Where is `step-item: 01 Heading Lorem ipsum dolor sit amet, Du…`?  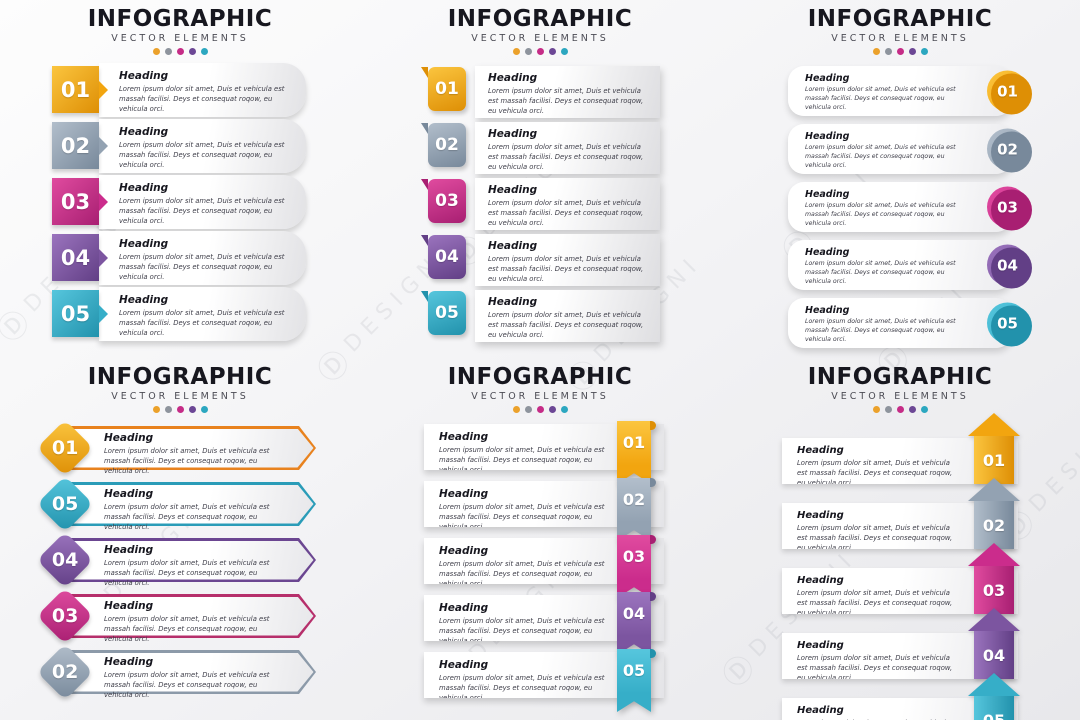 step-item: 01 Heading Lorem ipsum dolor sit amet, Du… is located at coordinates (179, 89).